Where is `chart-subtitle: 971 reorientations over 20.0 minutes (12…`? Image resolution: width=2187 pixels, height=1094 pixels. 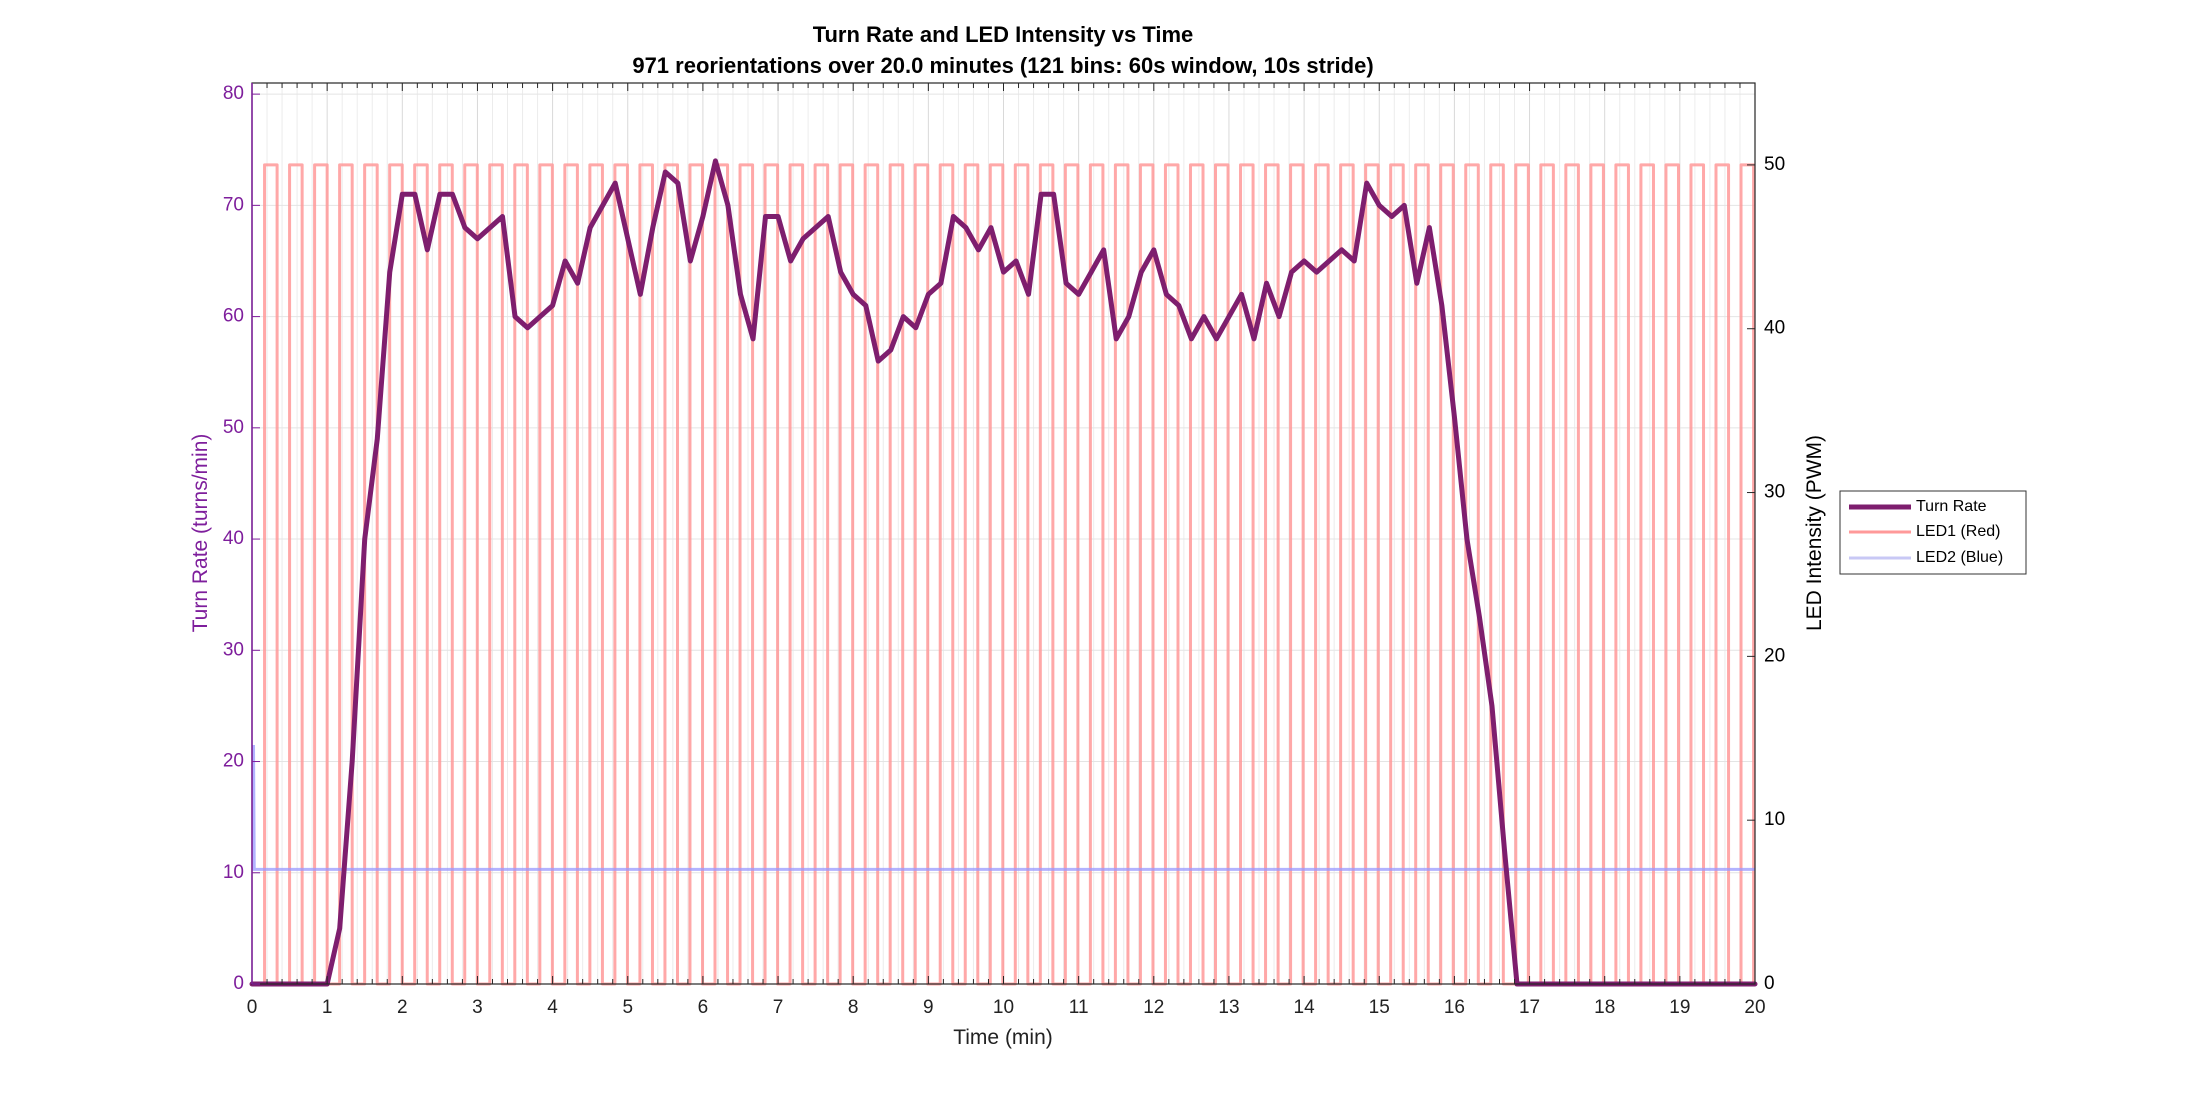 chart-subtitle: 971 reorientations over 20.0 minutes (12… is located at coordinates (1002, 65).